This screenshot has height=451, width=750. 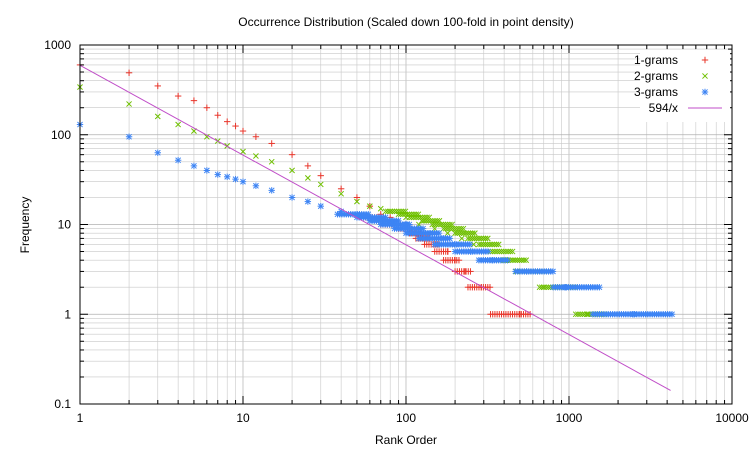 I want to click on y-axis-title: Frequency, so click(x=25, y=225).